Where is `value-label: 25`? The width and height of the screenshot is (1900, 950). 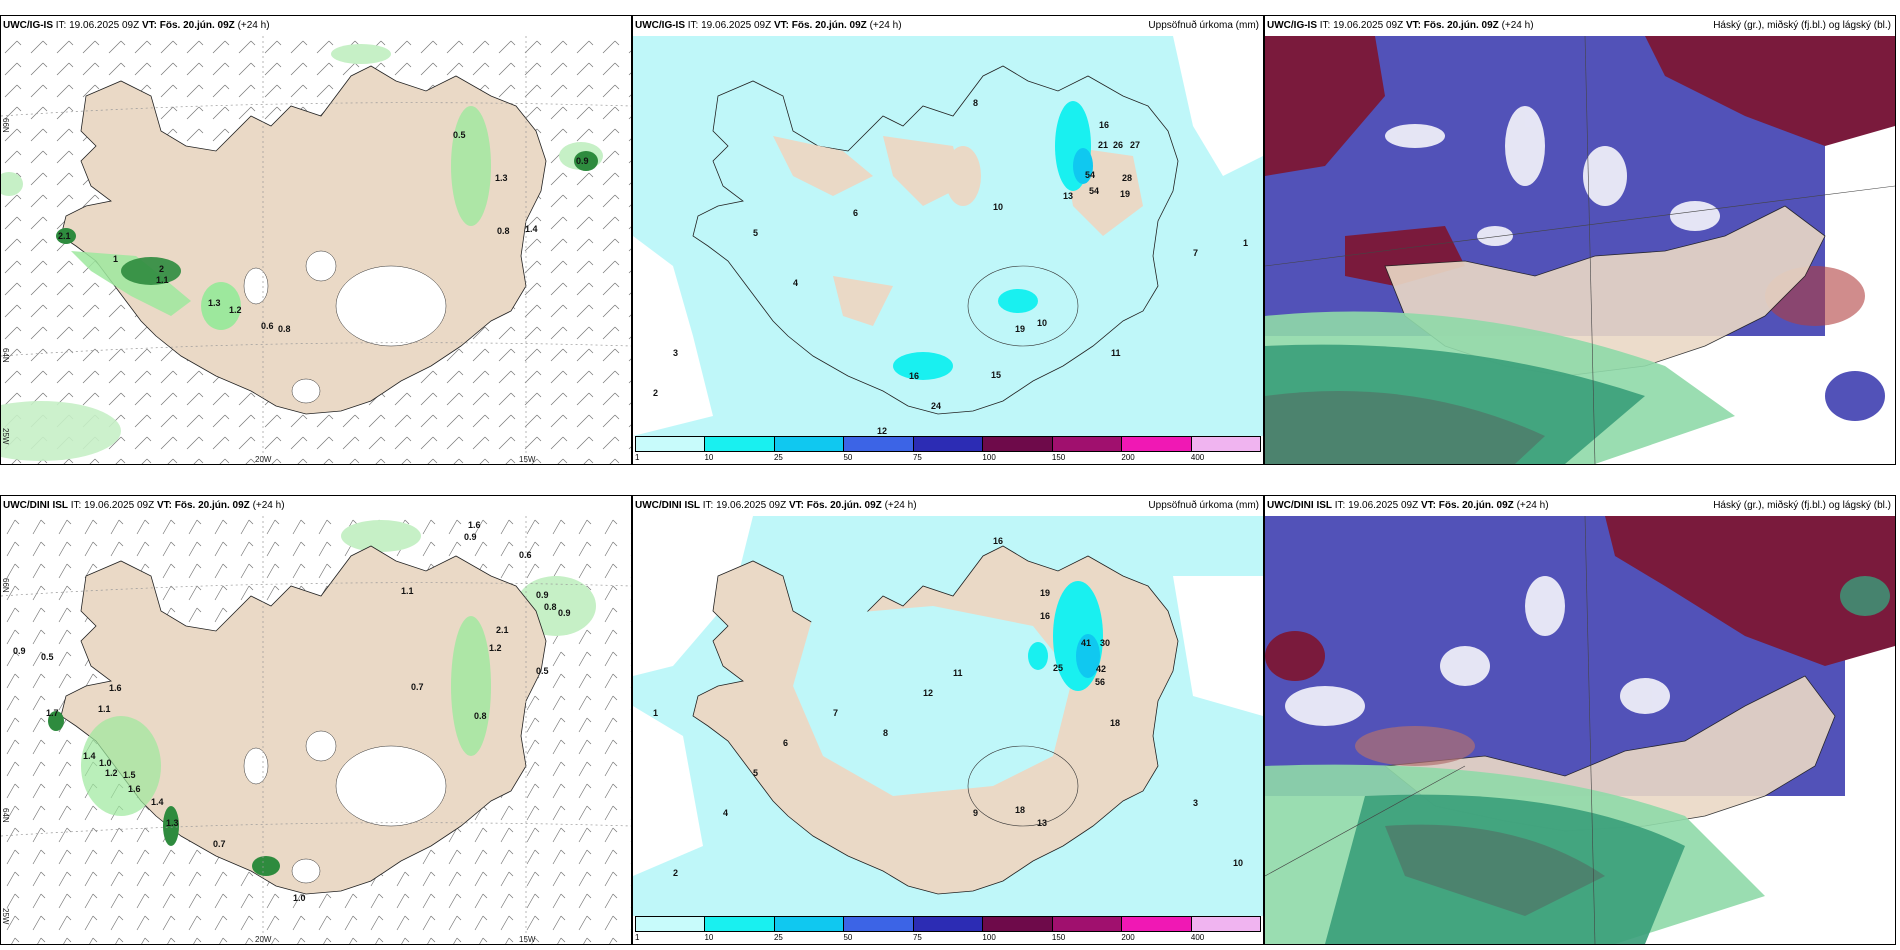 value-label: 25 is located at coordinates (1058, 668).